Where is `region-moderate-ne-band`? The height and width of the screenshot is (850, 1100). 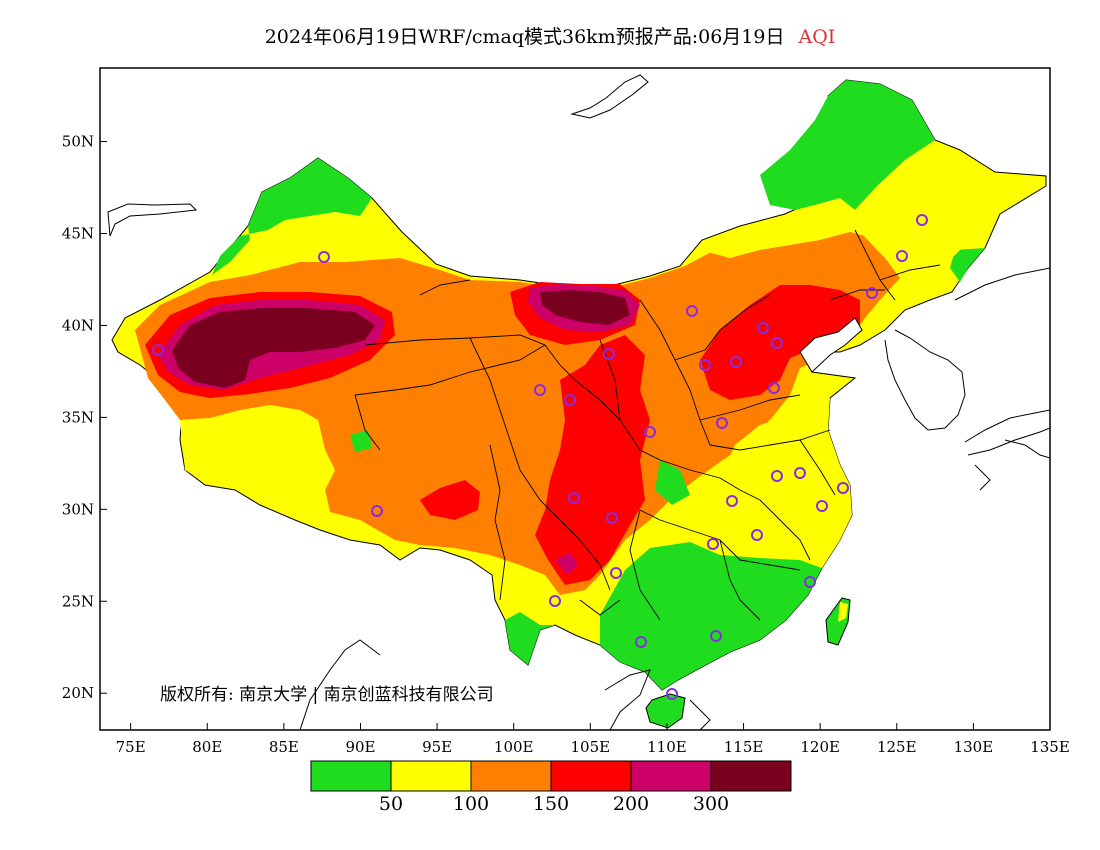 region-moderate-ne-band is located at coordinates (842, 210).